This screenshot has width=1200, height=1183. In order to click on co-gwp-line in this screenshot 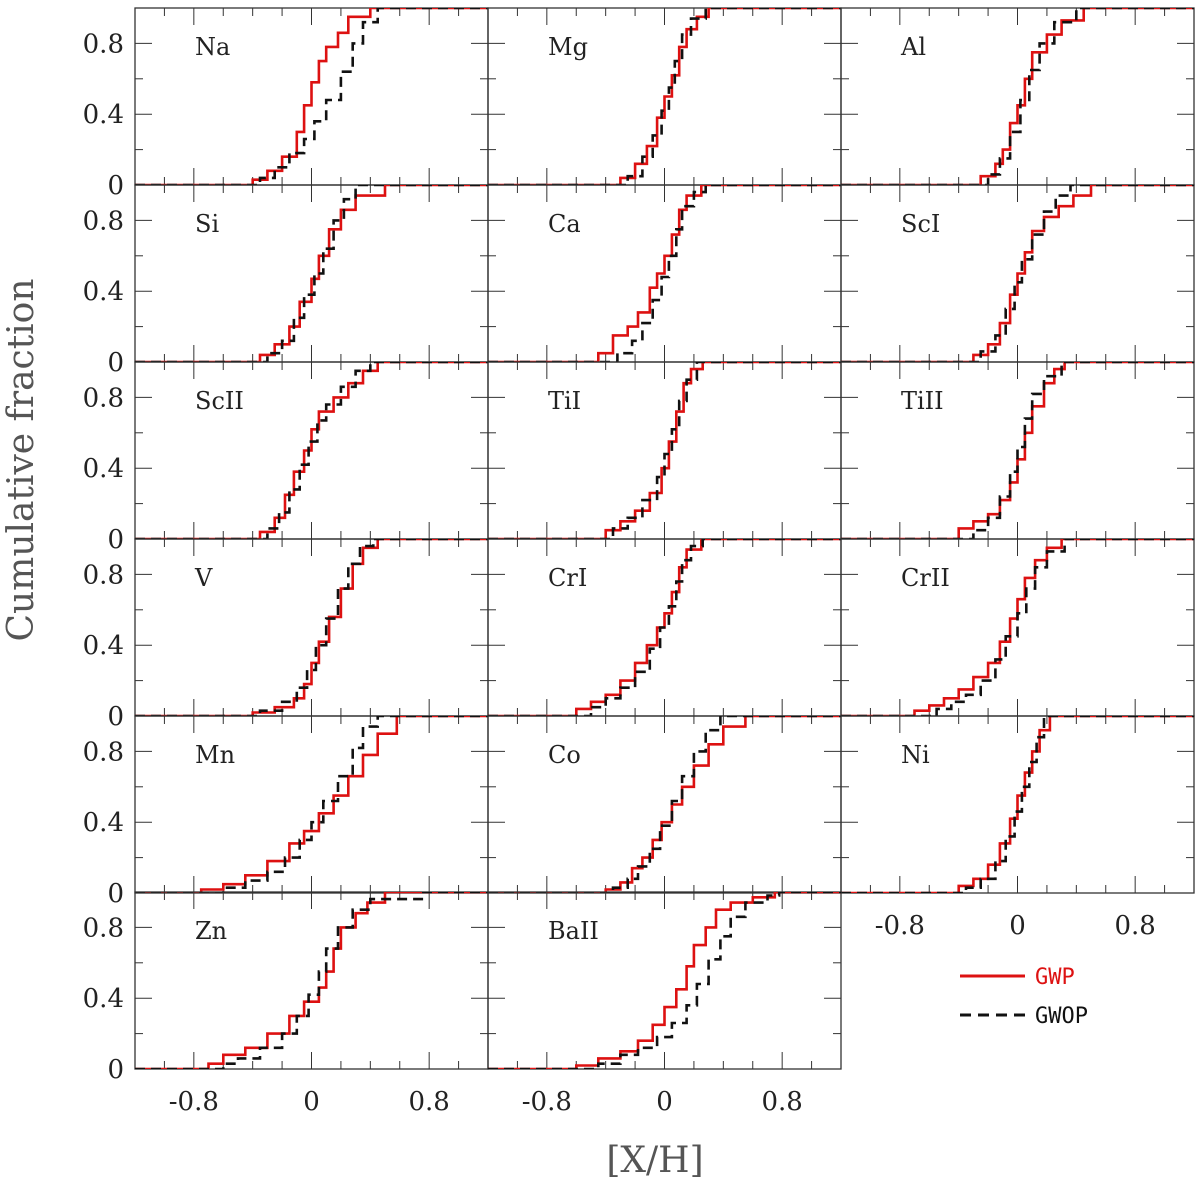, I will do `click(664, 804)`.